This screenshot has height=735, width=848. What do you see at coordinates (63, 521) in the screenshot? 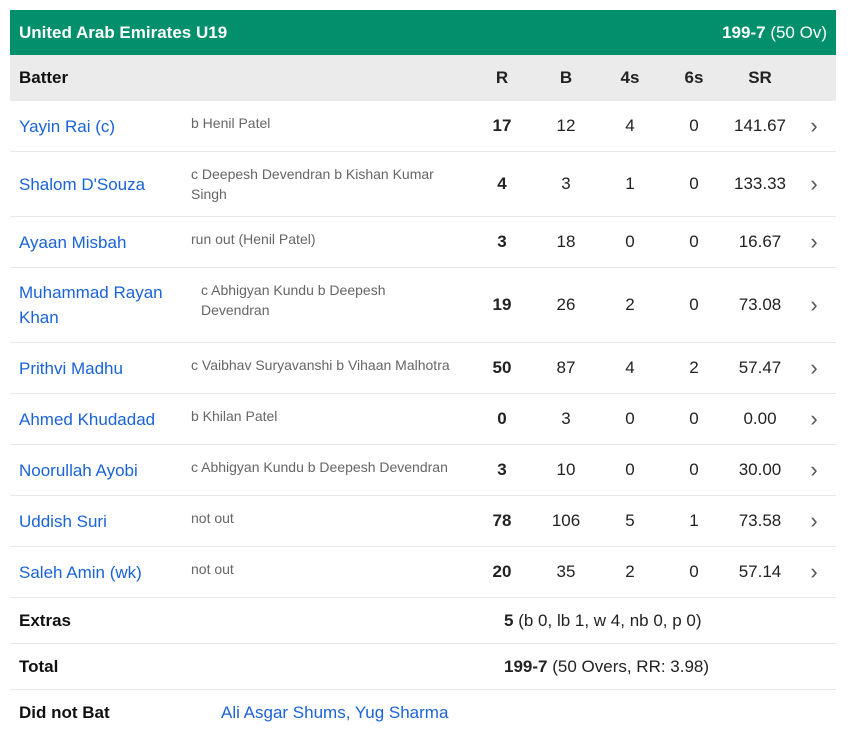
I see `batter-name: Uddish Suri` at bounding box center [63, 521].